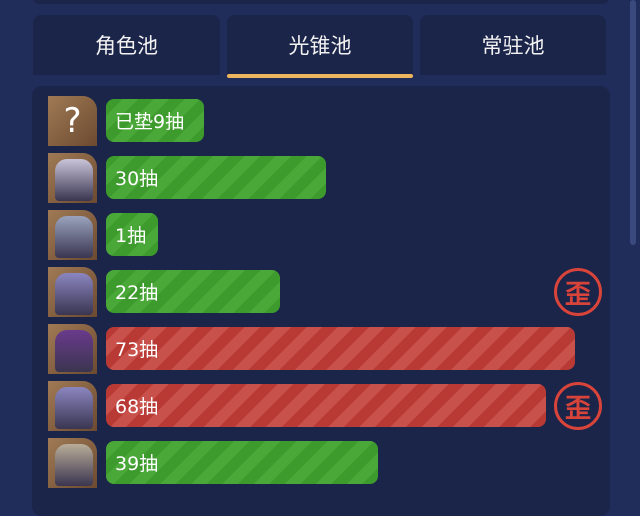 The height and width of the screenshot is (516, 640). I want to click on tab-character-pool: 角色池, so click(126, 45).